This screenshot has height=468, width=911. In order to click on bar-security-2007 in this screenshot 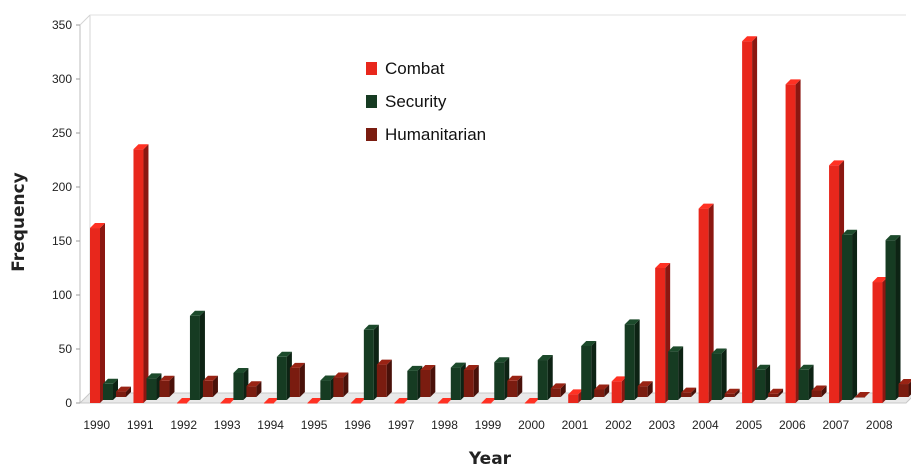, I will do `click(850, 314)`.